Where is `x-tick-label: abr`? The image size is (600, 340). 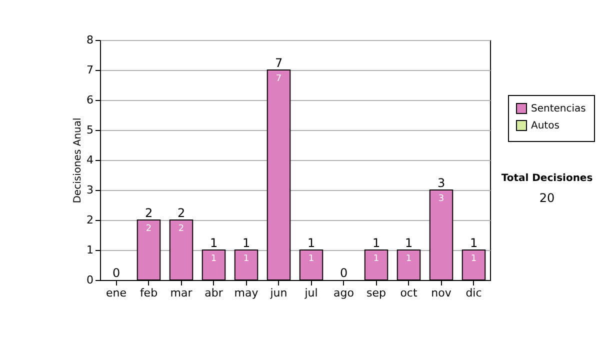 x-tick-label: abr is located at coordinates (214, 293).